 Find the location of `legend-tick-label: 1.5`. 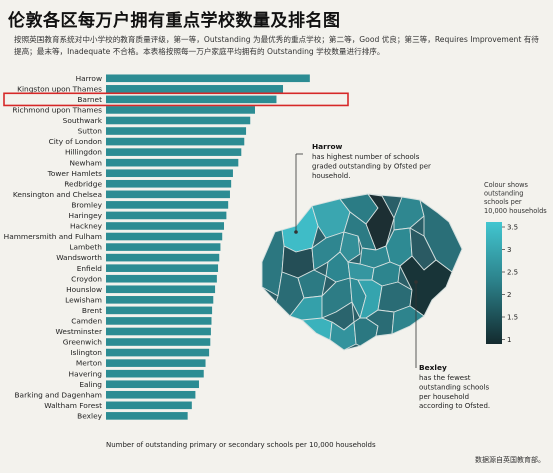

legend-tick-label: 1.5 is located at coordinates (512, 317).